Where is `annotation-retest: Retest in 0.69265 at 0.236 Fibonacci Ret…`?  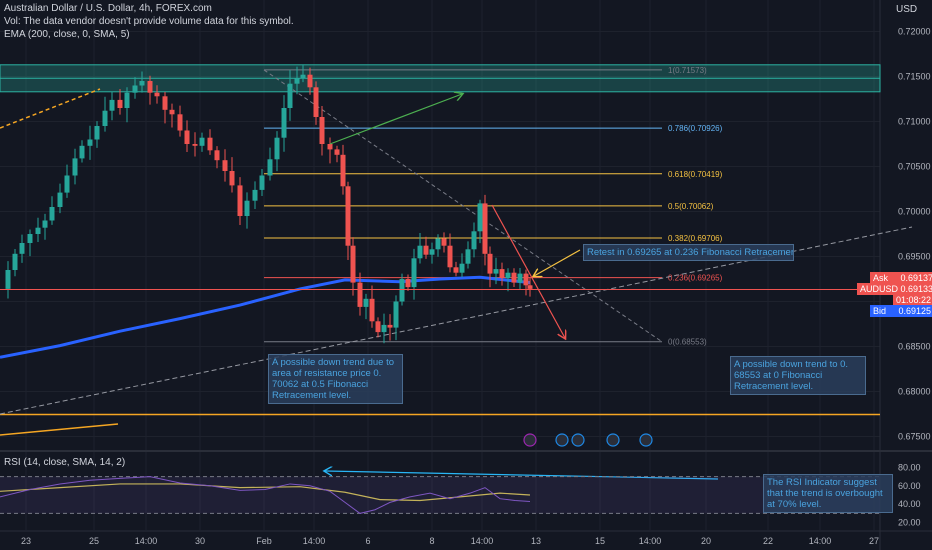
annotation-retest: Retest in 0.69265 at 0.236 Fibonacci Ret… is located at coordinates (688, 252).